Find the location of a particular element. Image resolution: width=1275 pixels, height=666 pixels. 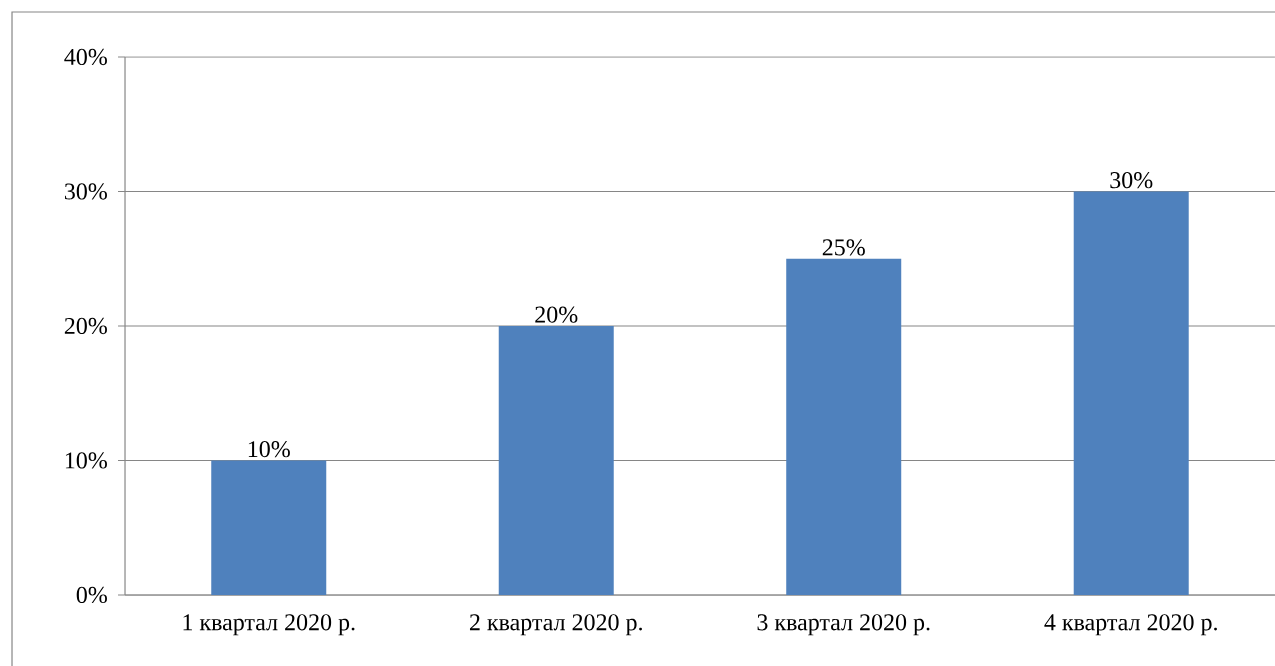

data-label: 25% is located at coordinates (843, 247).